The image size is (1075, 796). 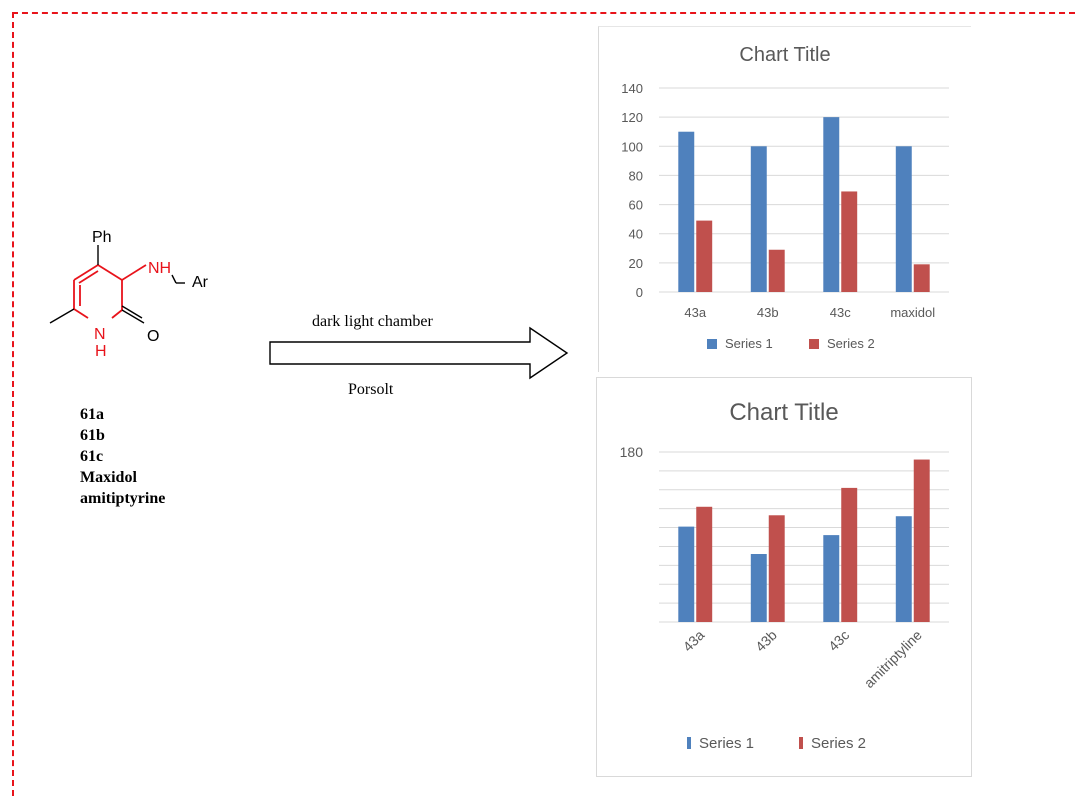 What do you see at coordinates (122, 456) in the screenshot?
I see `compound-list: 61a 61b 61c Maxidol amitiptyrine` at bounding box center [122, 456].